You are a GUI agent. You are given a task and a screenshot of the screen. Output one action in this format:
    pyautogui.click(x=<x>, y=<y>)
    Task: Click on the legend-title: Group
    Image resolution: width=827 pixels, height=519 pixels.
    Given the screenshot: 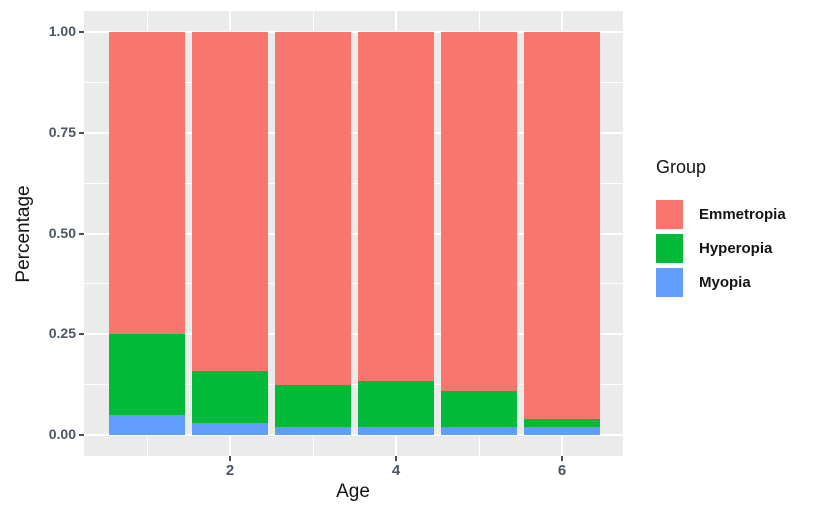 What is the action you would take?
    pyautogui.click(x=681, y=167)
    